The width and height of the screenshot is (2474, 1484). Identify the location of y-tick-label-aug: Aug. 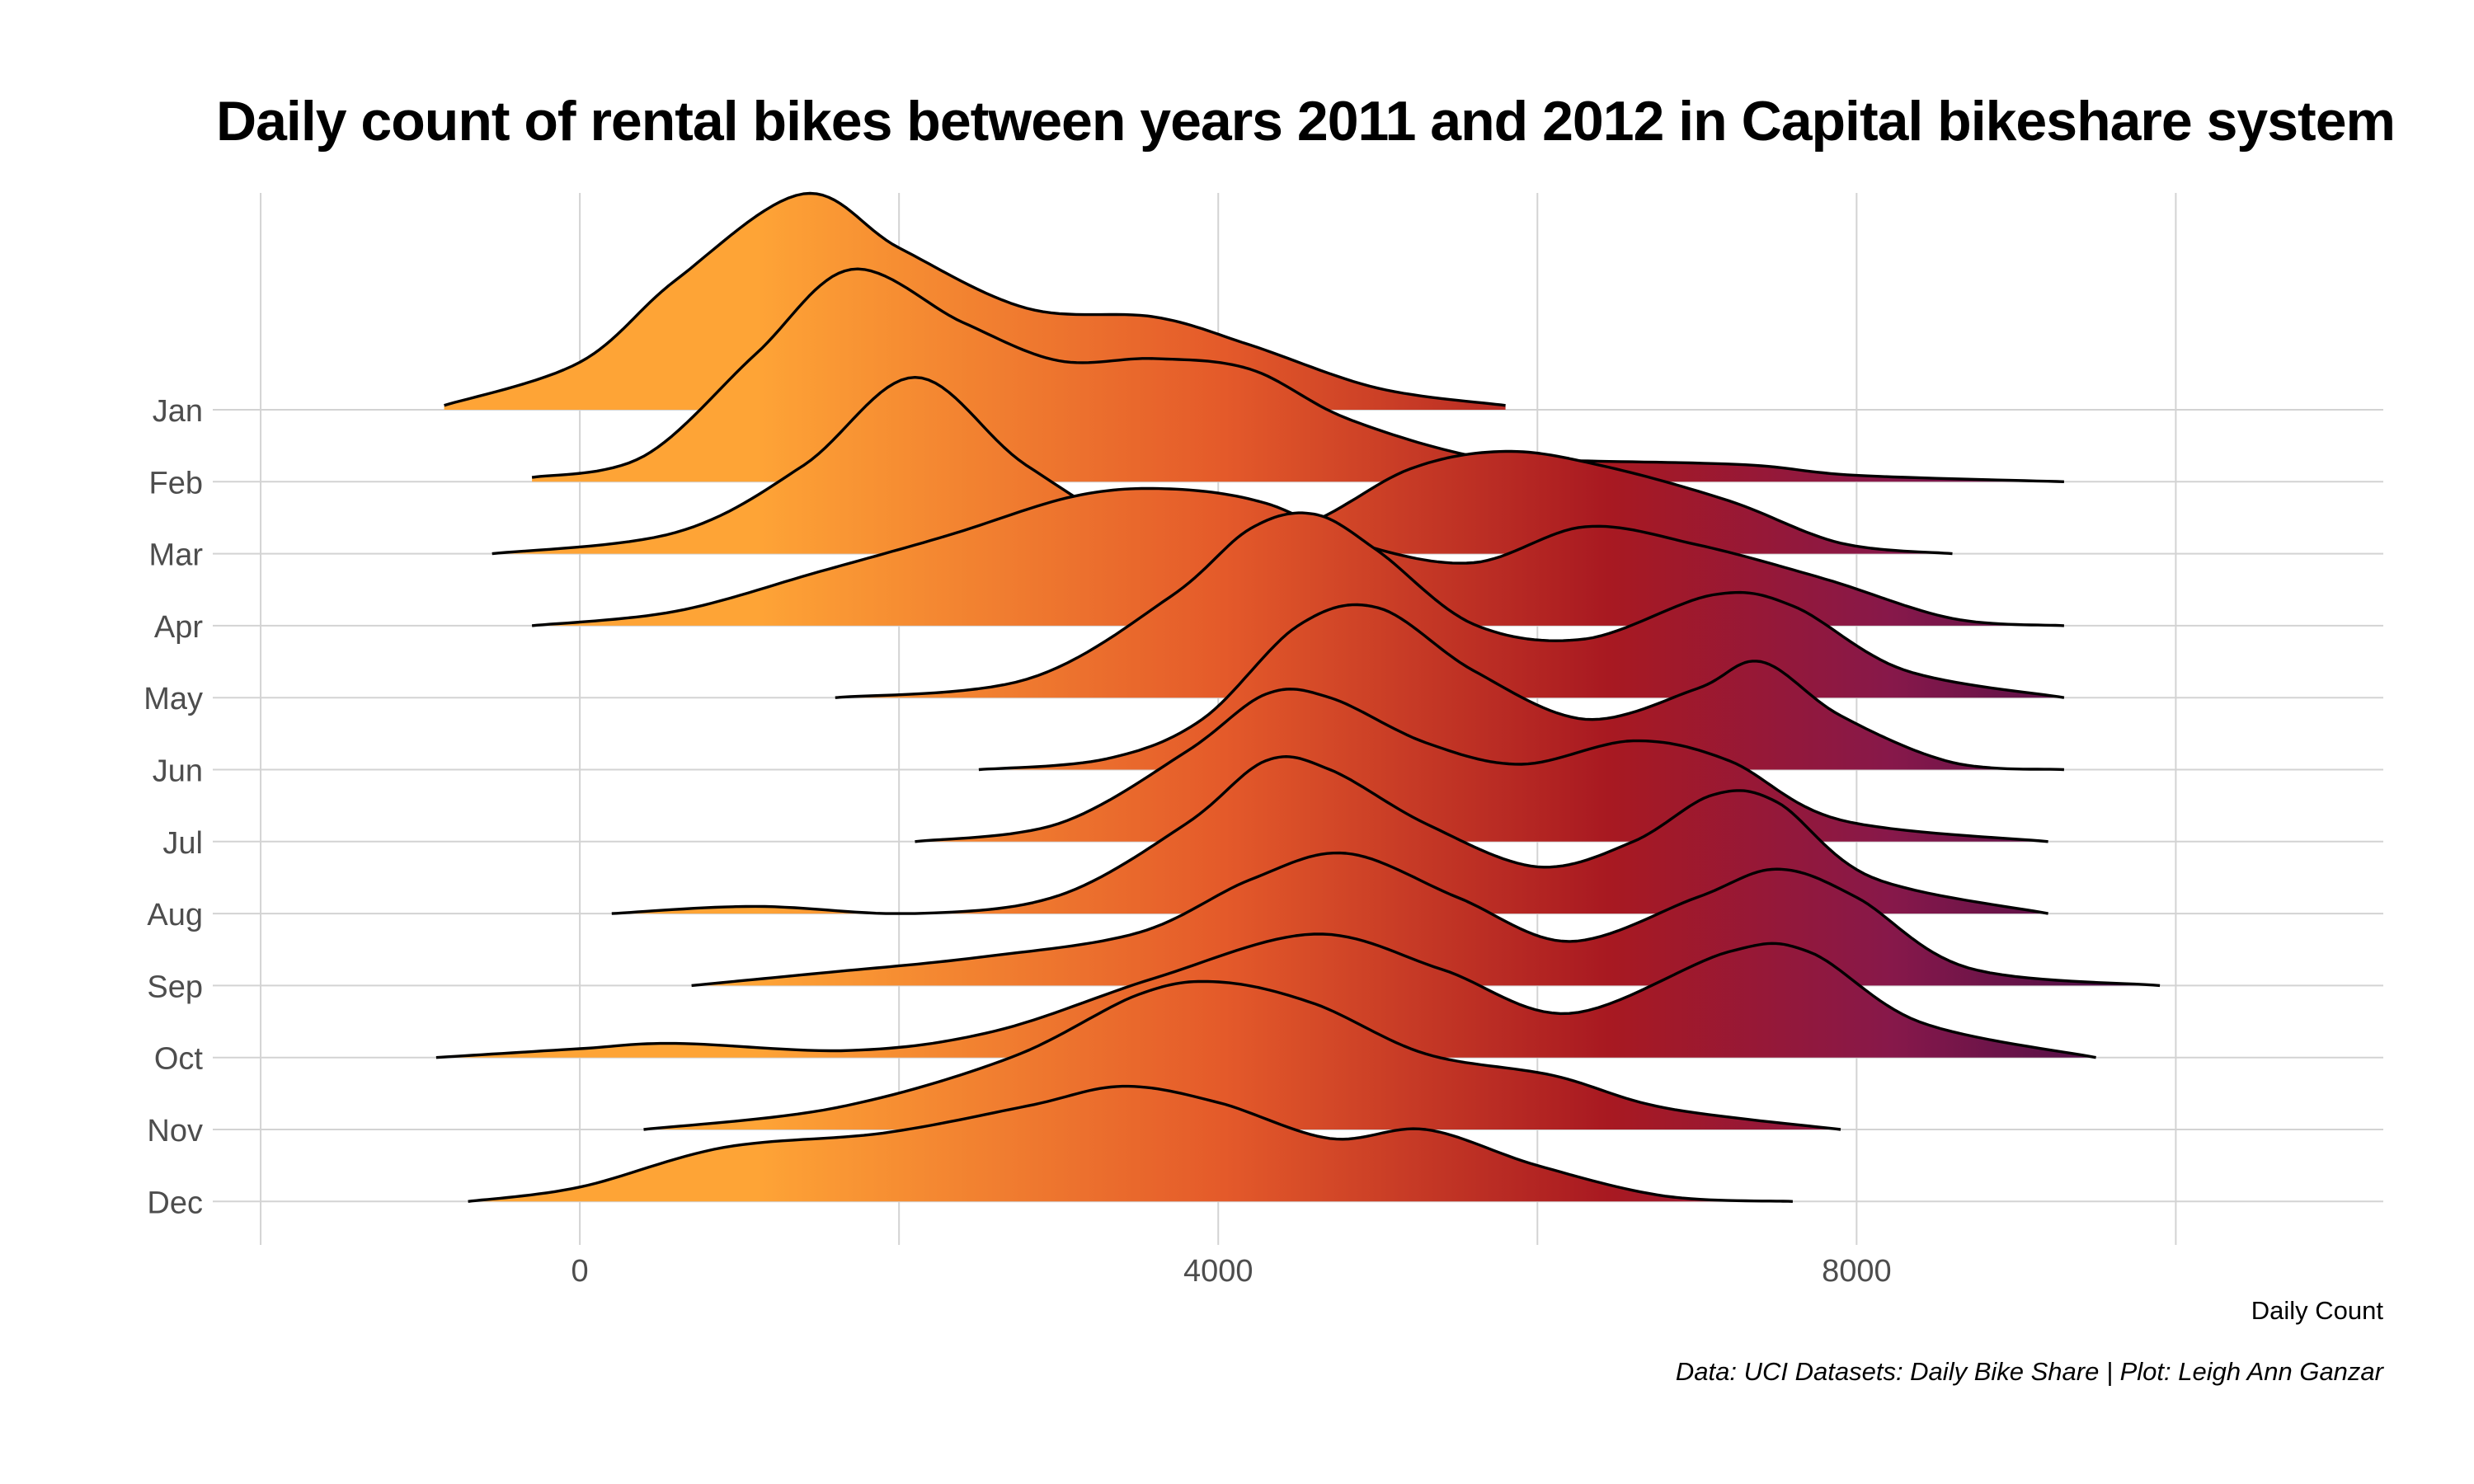
(175, 915).